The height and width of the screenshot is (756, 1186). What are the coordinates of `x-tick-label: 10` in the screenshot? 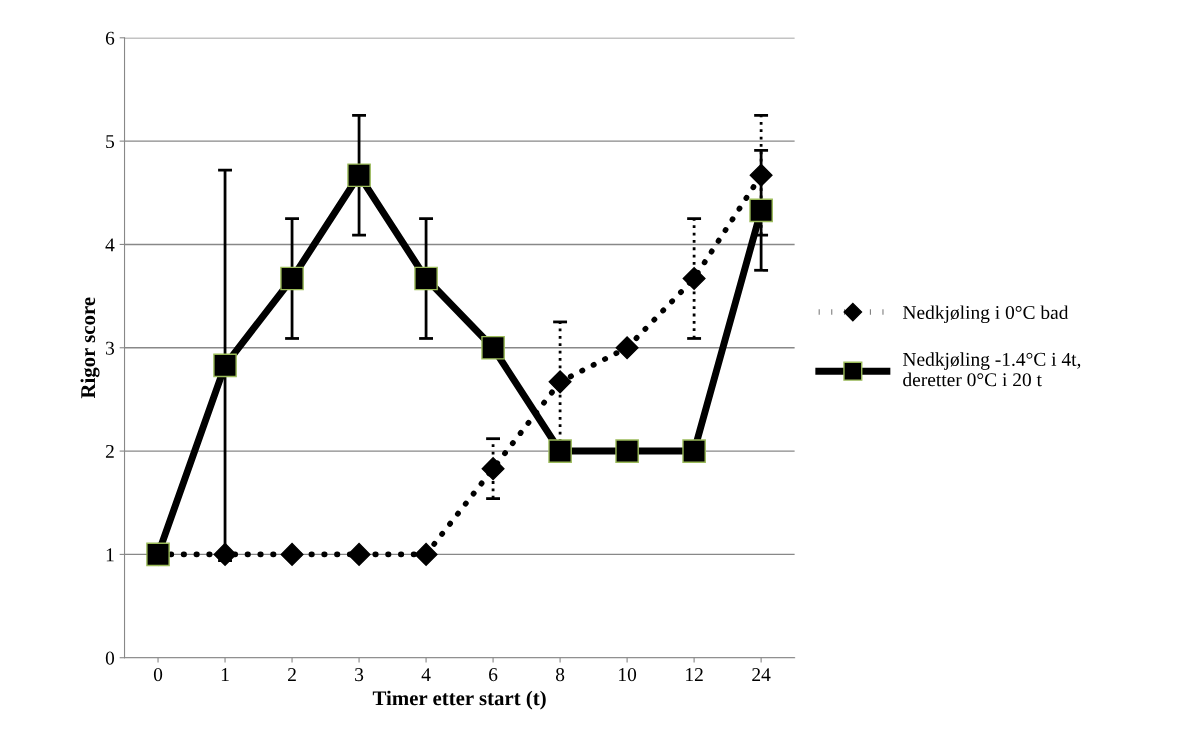 It's located at (628, 675).